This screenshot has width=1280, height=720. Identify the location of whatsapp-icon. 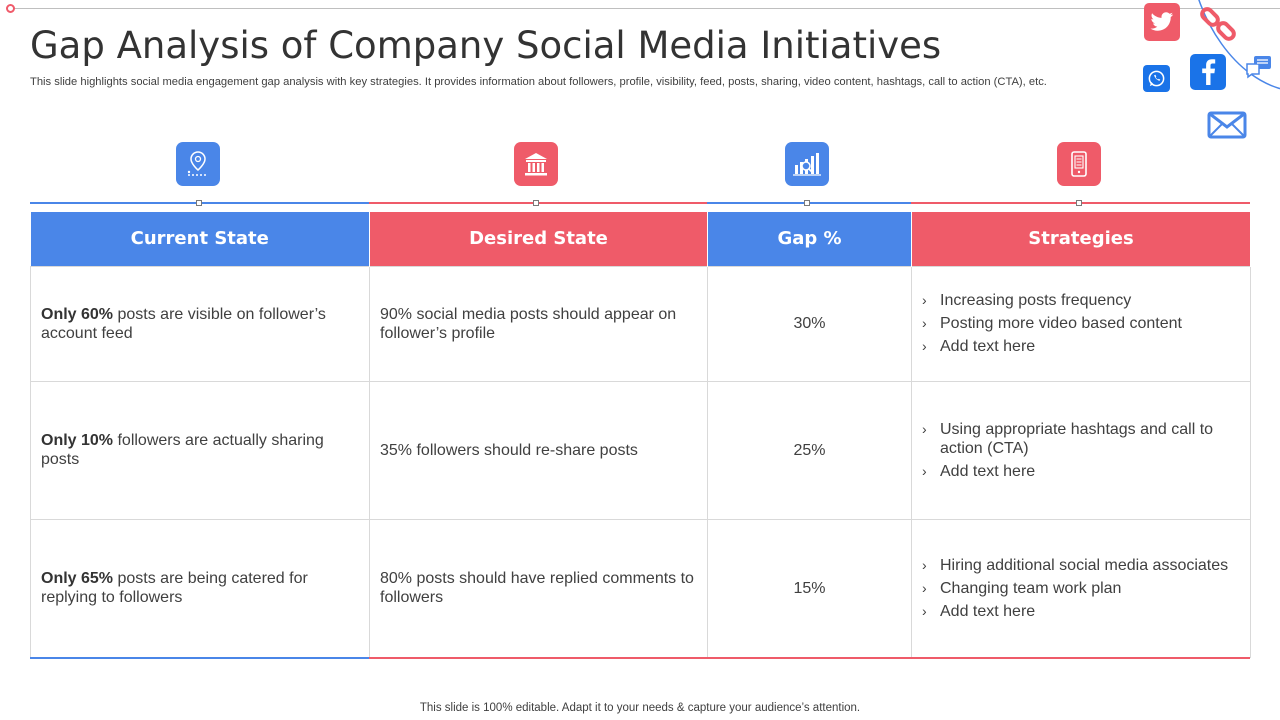
(1156, 78).